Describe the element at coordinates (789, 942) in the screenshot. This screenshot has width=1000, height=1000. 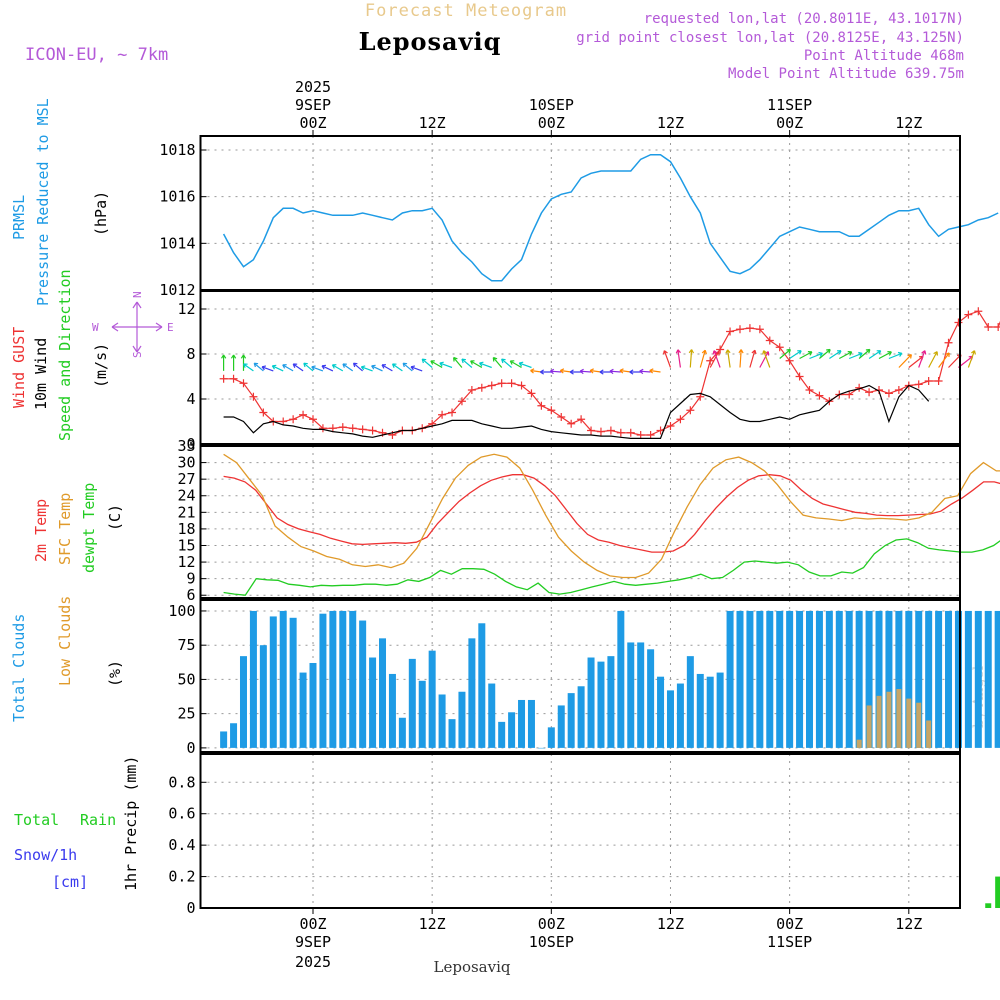
I see `bottom-date-label: 11SEP` at that location.